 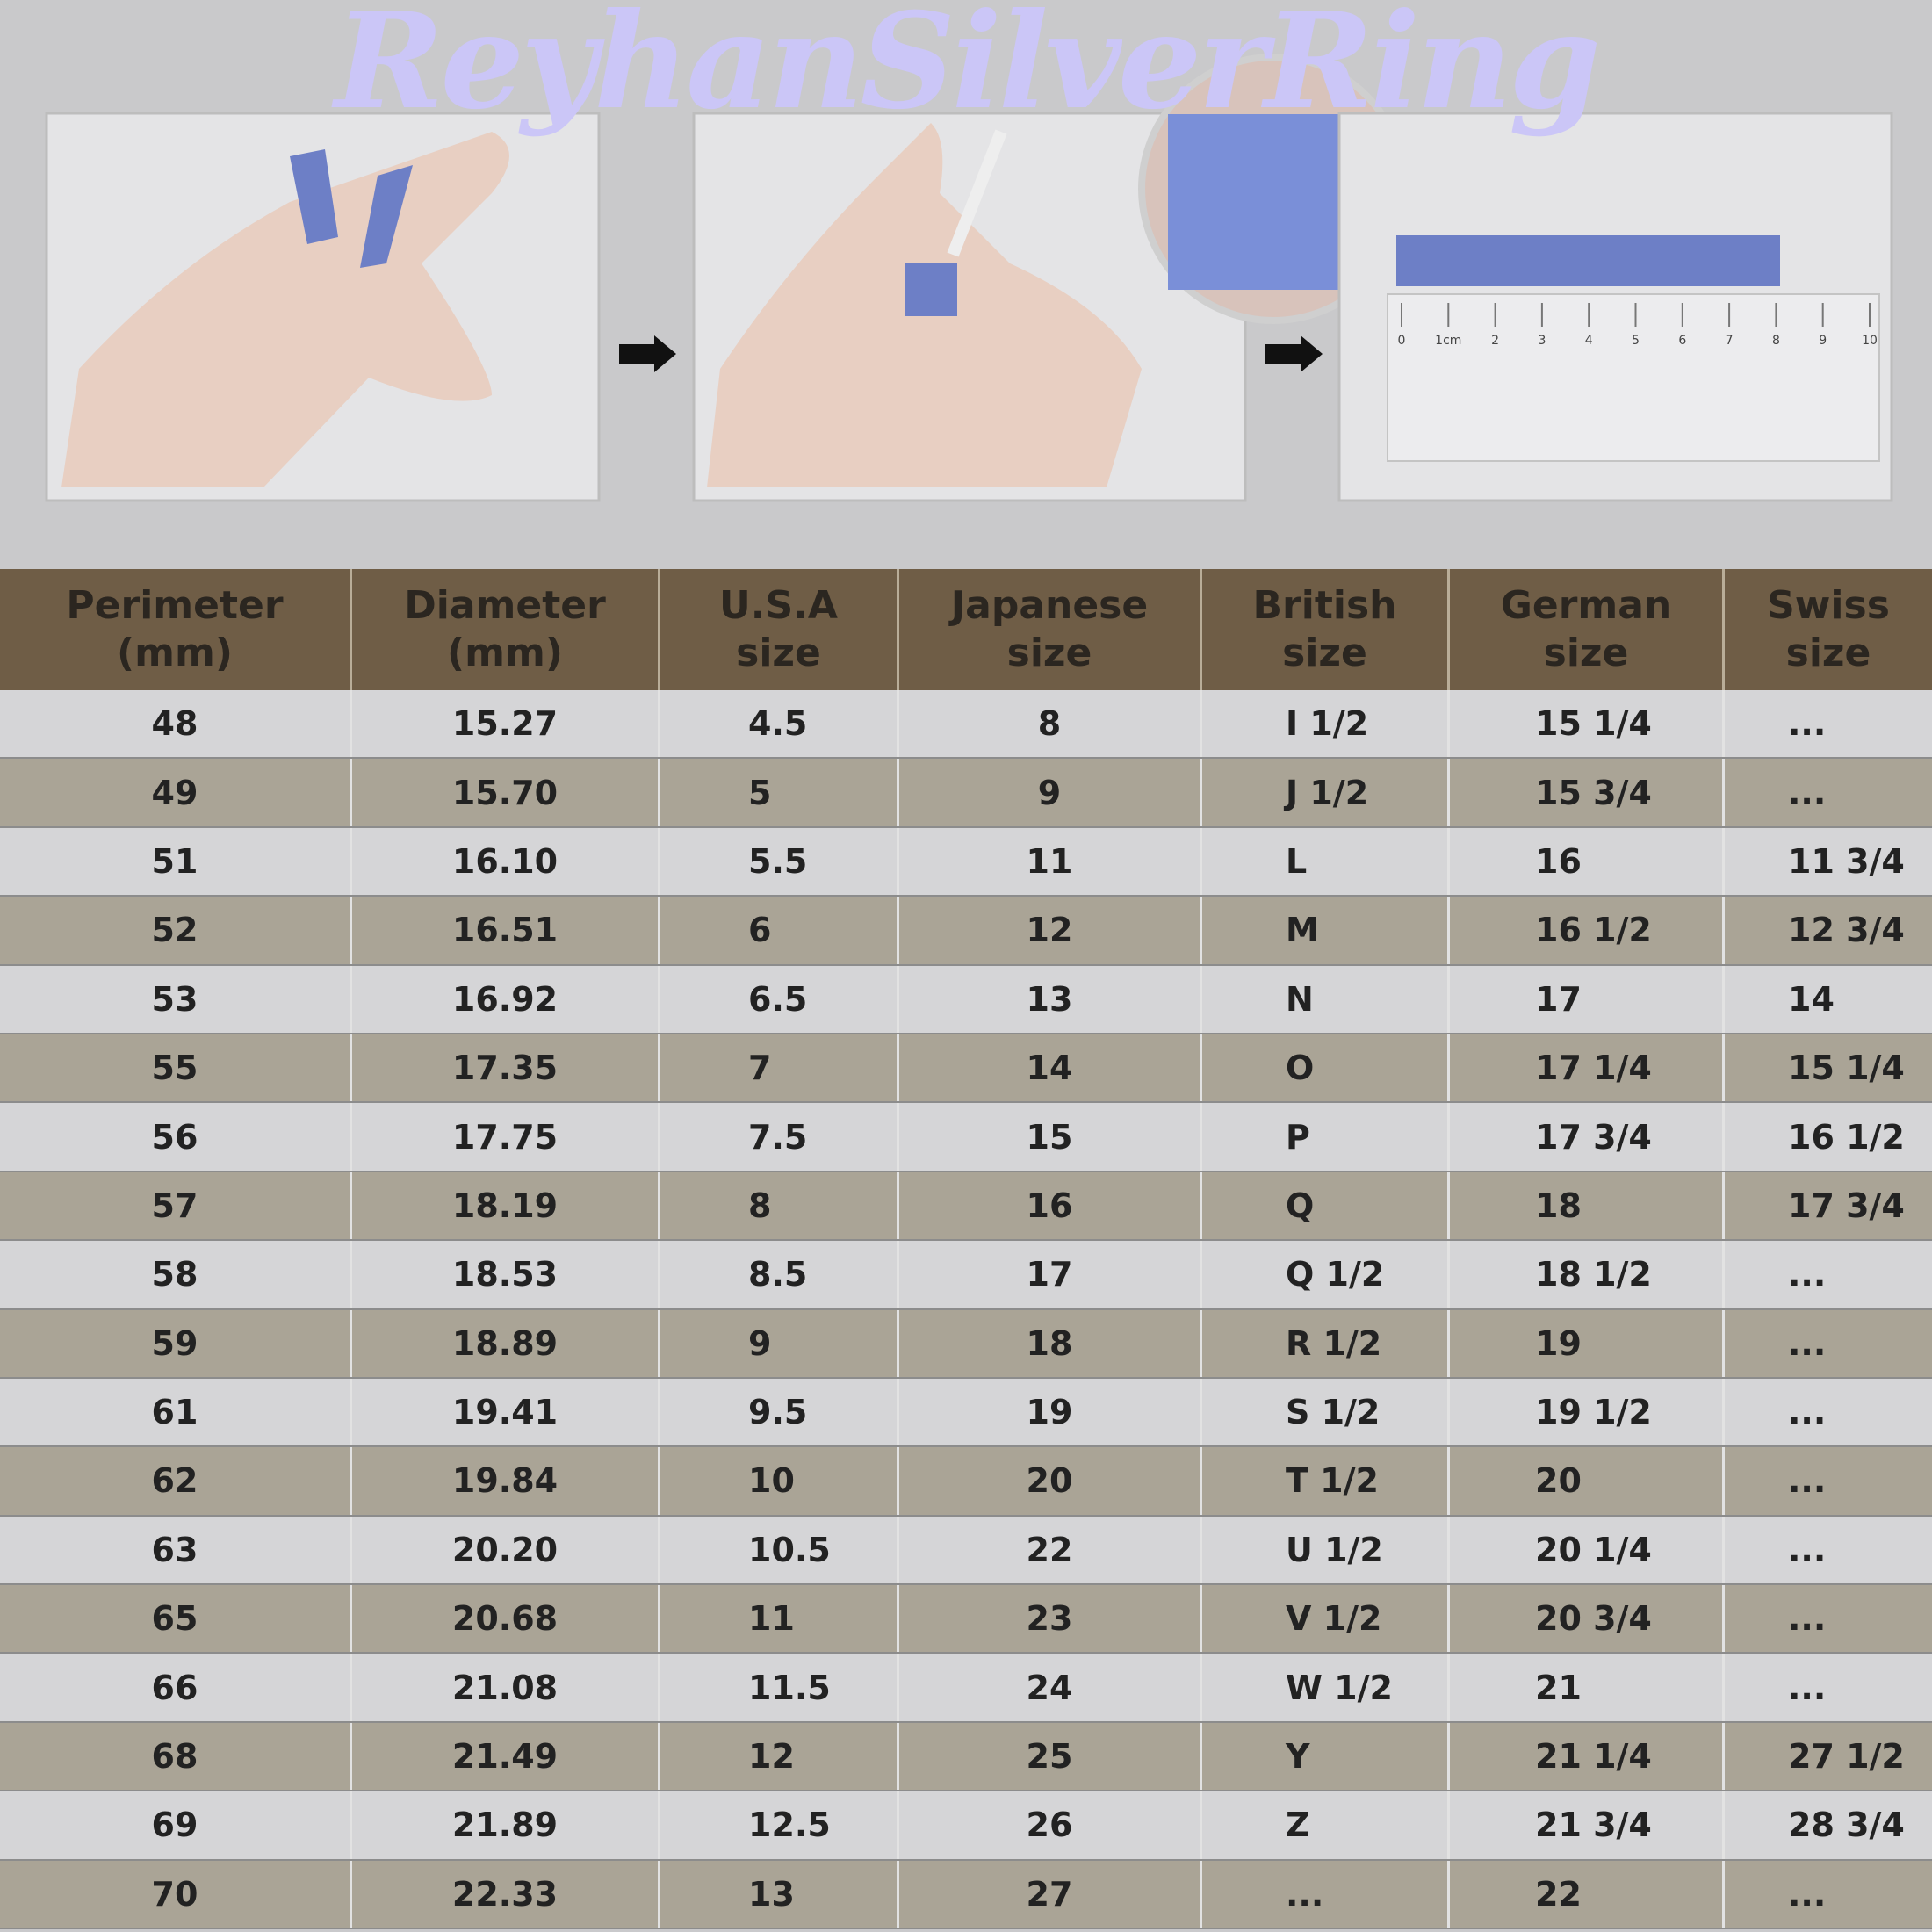 I want to click on table-cell: 20, so click(x=1588, y=1481).